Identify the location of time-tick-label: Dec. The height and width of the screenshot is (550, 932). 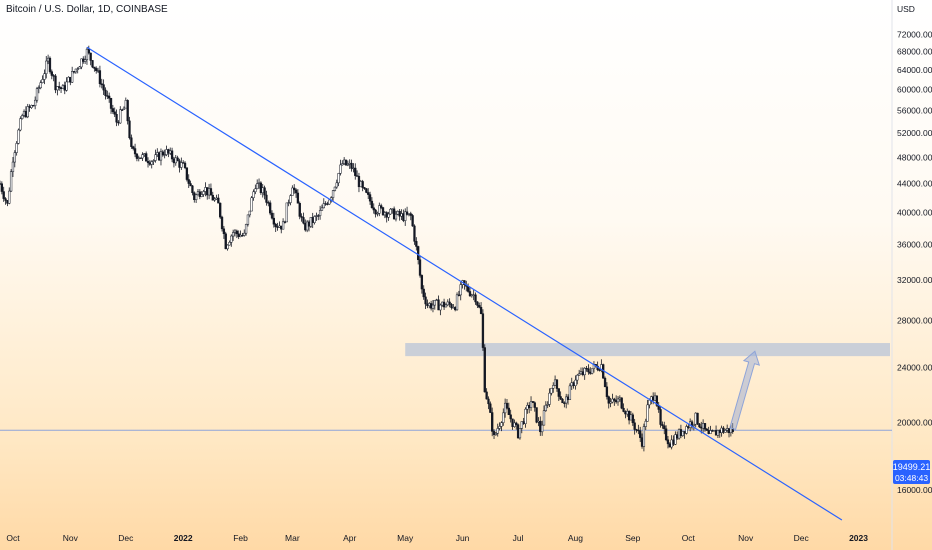
(126, 538).